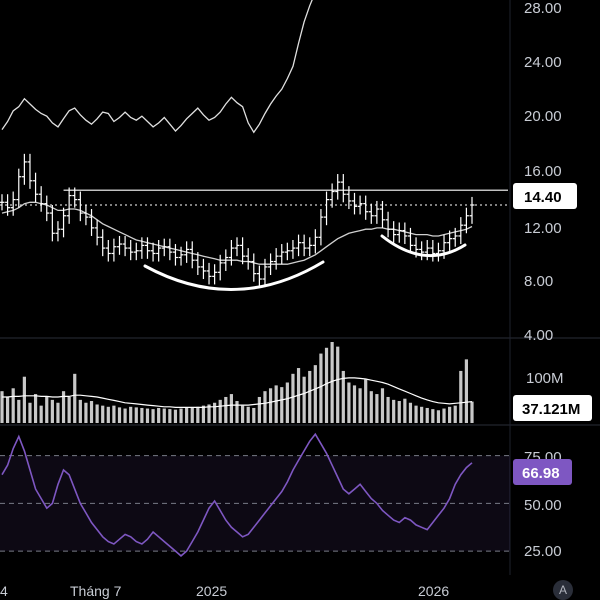 The width and height of the screenshot is (600, 600). Describe the element at coordinates (563, 590) in the screenshot. I see `auto-scale-button: A` at that location.